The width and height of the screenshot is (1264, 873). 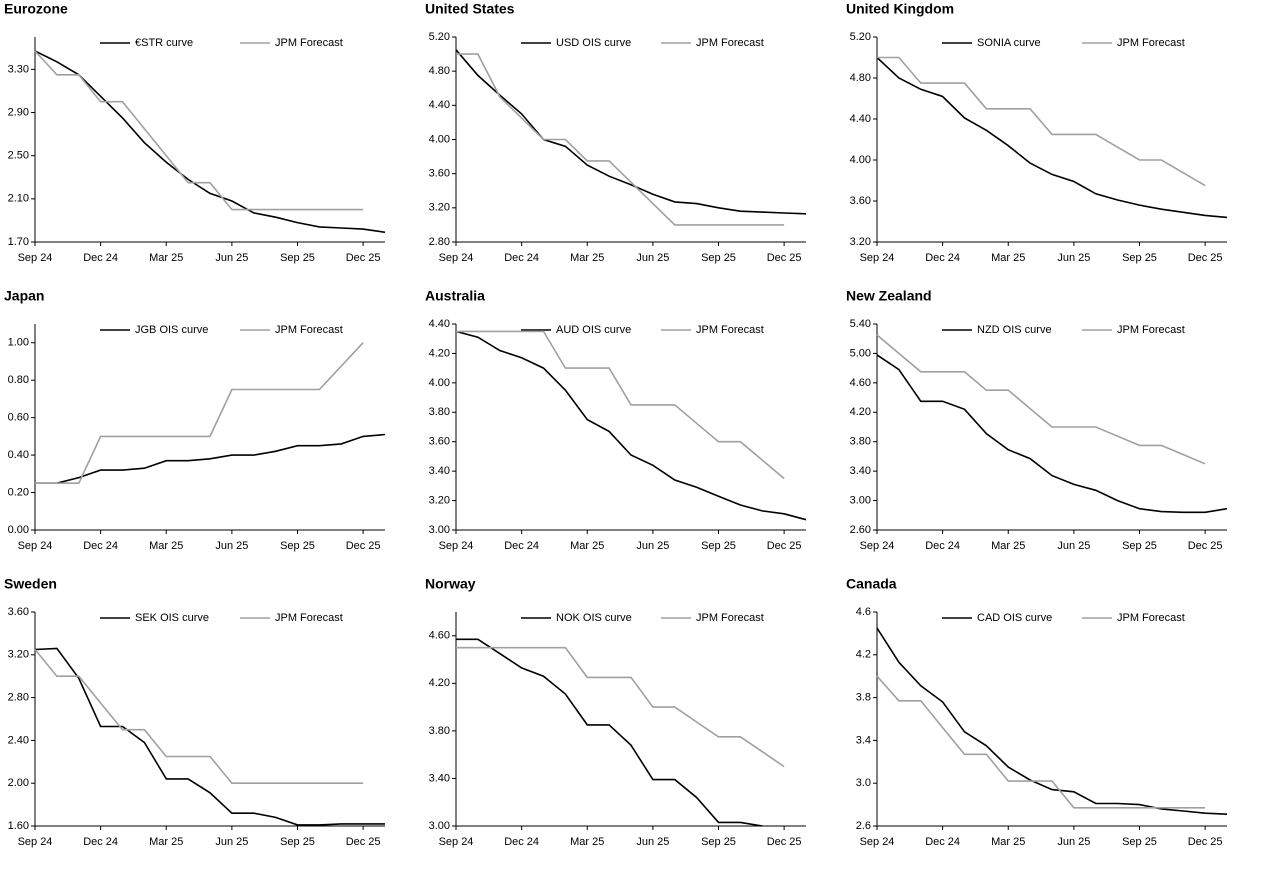 What do you see at coordinates (18, 418) in the screenshot?
I see `y-tick-label: 0.60` at bounding box center [18, 418].